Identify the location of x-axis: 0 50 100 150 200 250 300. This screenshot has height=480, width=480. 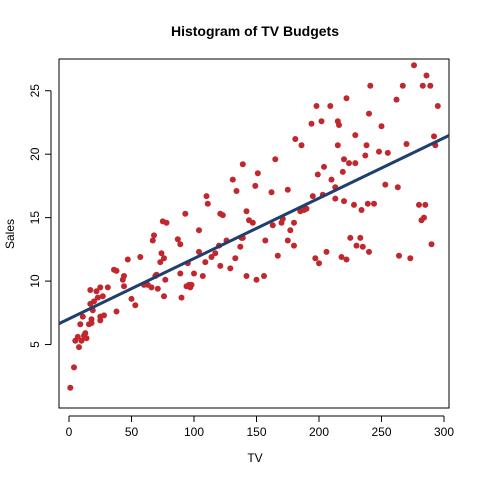
(260, 427).